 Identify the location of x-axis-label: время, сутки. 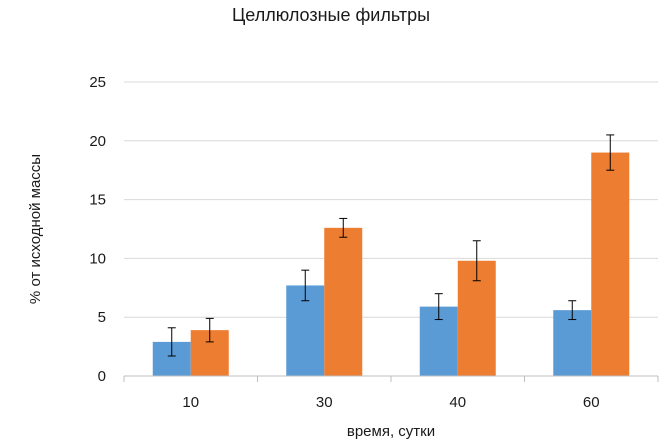
(391, 431).